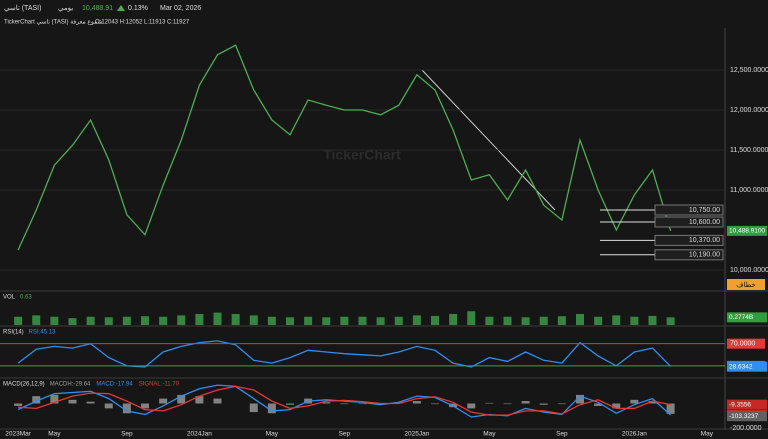 The height and width of the screenshot is (439, 768). I want to click on date: Mar 02, 2026, so click(180, 8).